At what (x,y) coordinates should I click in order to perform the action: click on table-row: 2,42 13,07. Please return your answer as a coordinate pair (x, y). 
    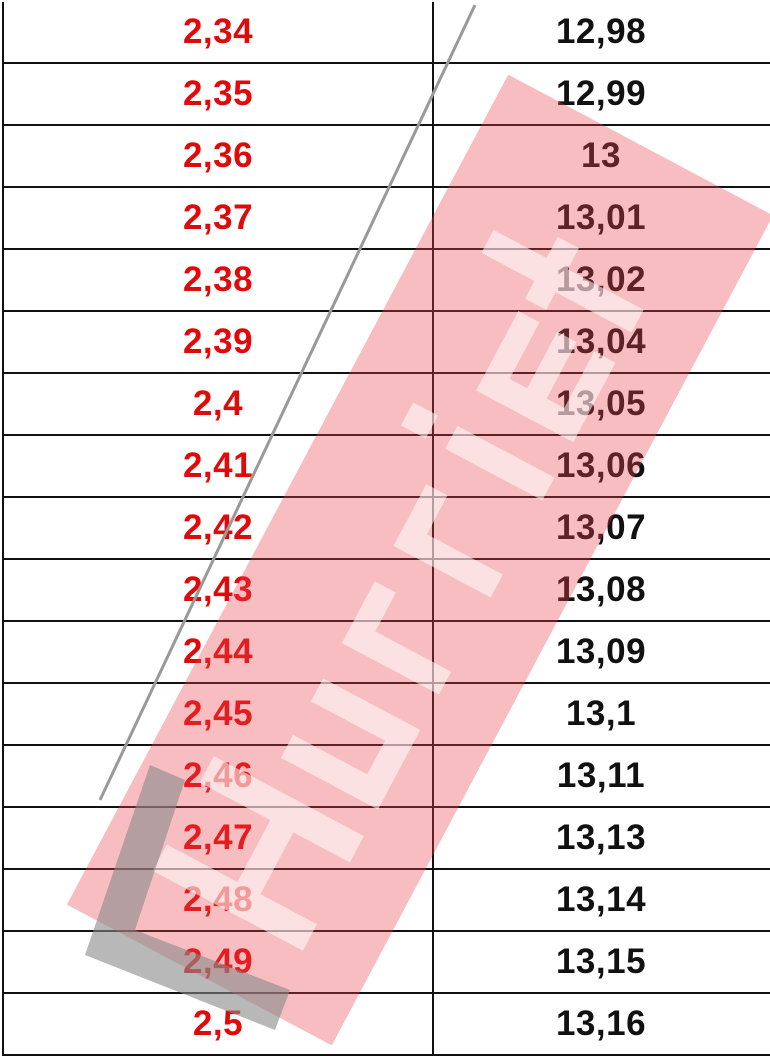
    Looking at the image, I should click on (386, 528).